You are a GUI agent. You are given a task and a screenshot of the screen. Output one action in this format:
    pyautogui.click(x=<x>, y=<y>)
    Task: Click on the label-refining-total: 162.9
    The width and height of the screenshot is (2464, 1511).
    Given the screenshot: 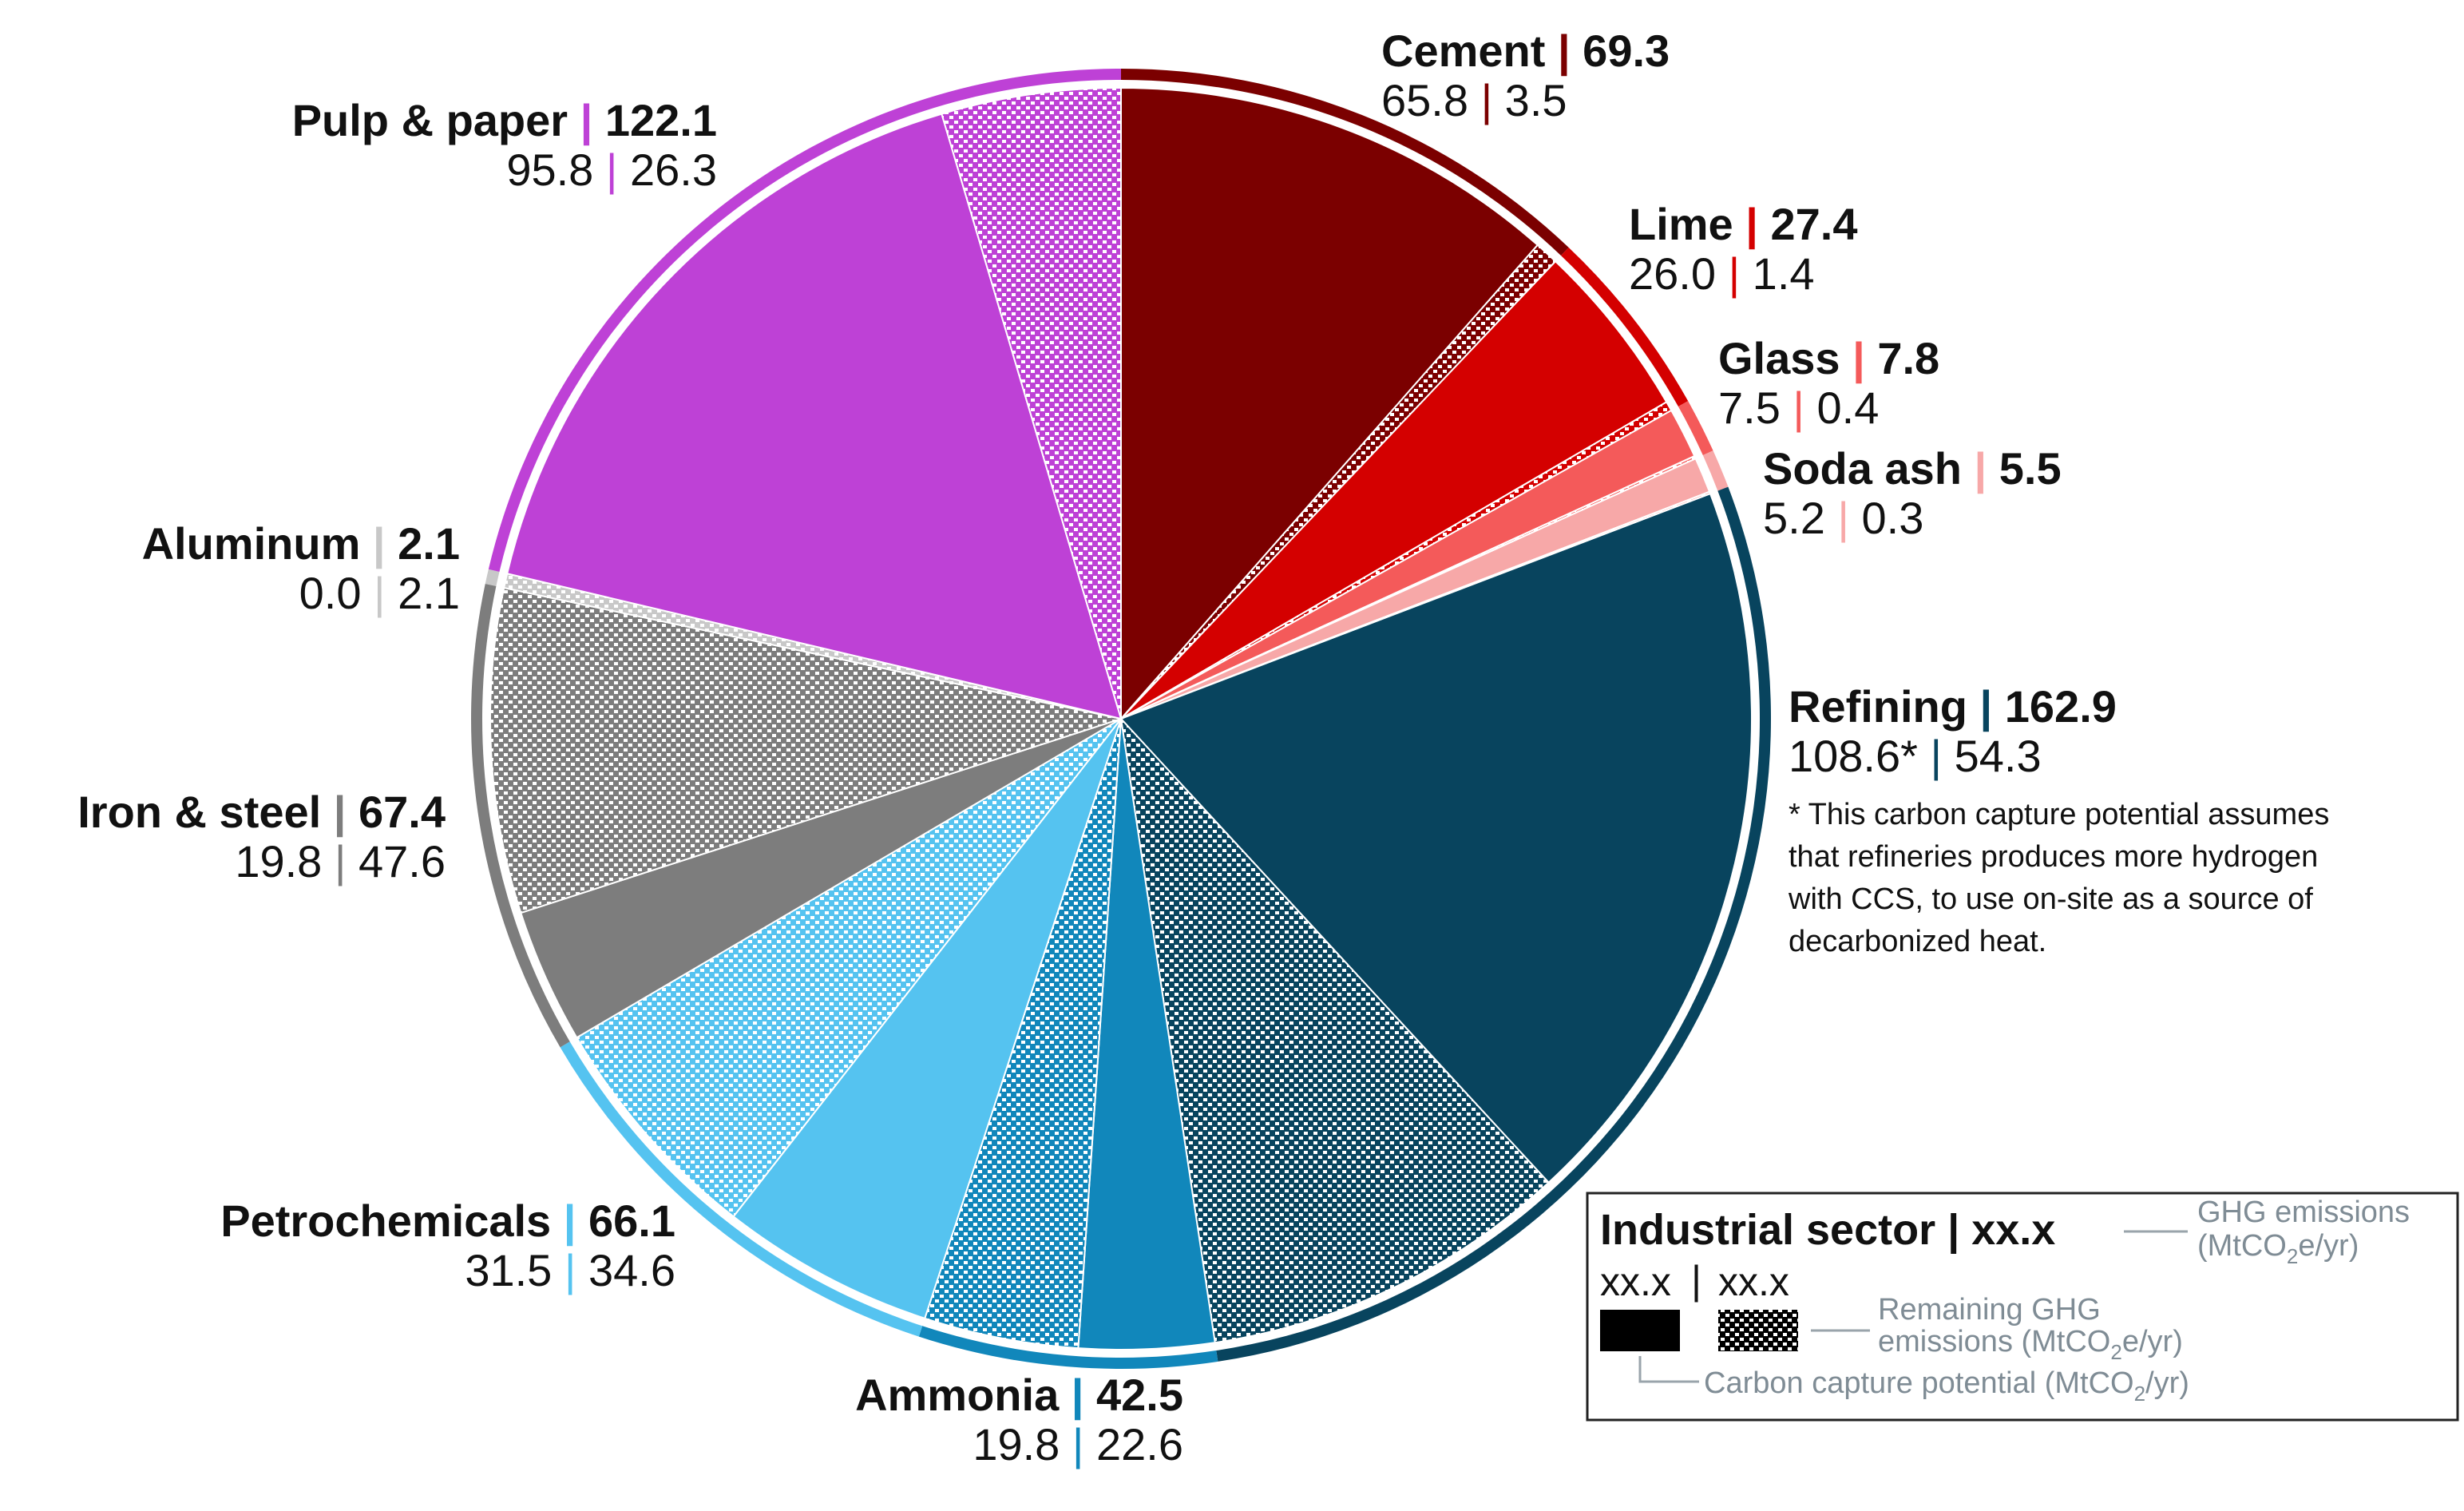 What is the action you would take?
    pyautogui.click(x=2054, y=706)
    